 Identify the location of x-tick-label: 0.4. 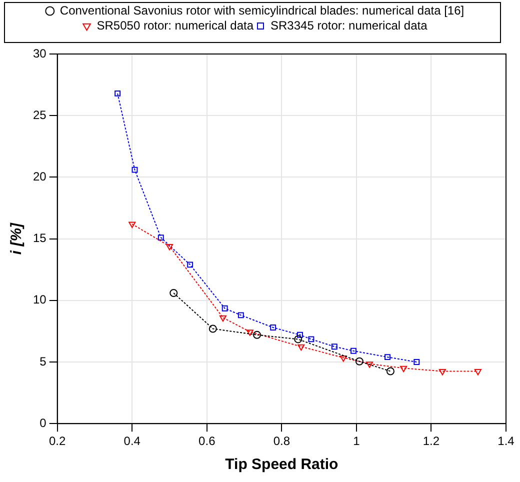
(132, 441).